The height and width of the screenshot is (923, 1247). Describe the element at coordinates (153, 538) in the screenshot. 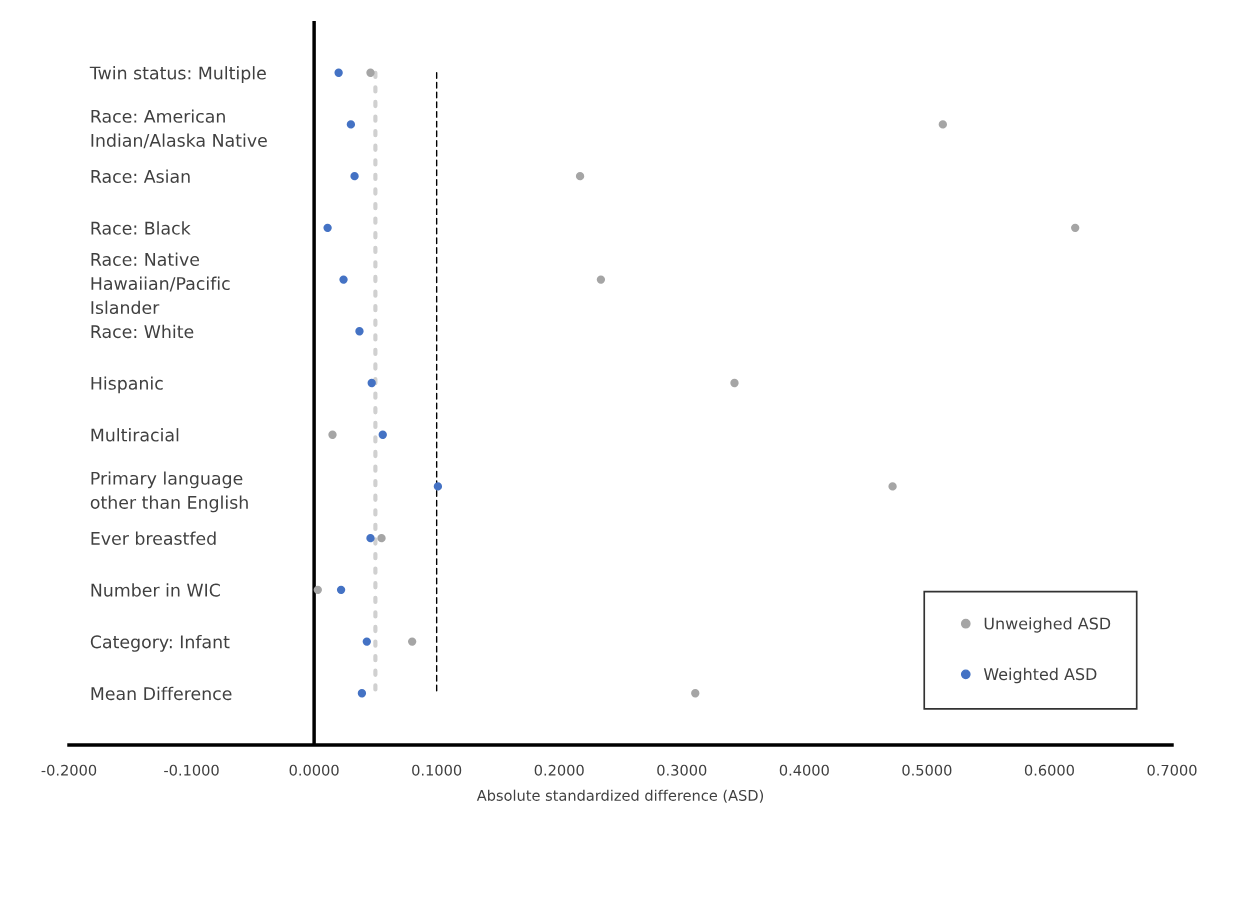

I see `y-tick-label: Ever breastfed` at that location.